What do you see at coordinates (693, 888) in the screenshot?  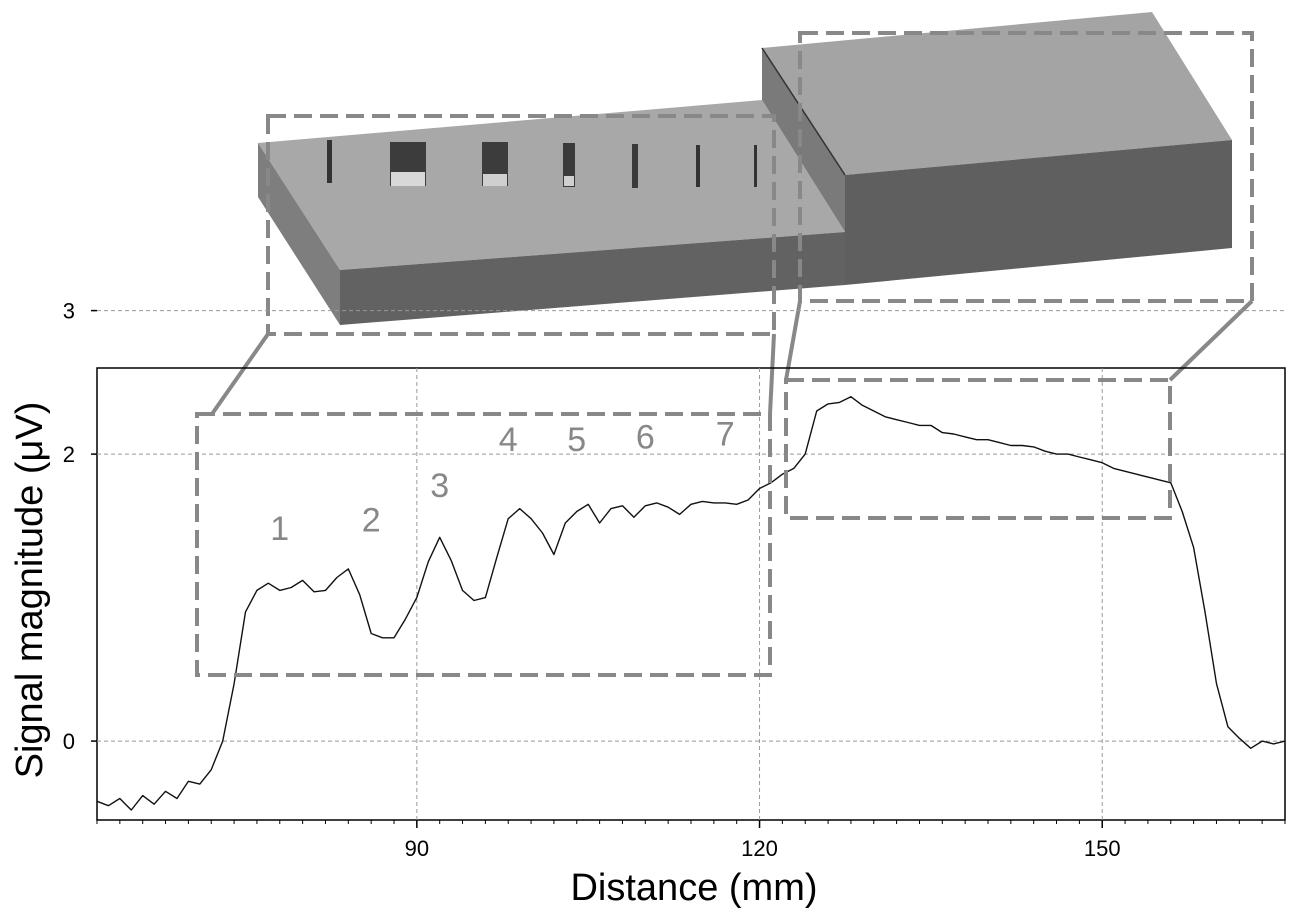 I see `x-axis-title: Distance (mm)` at bounding box center [693, 888].